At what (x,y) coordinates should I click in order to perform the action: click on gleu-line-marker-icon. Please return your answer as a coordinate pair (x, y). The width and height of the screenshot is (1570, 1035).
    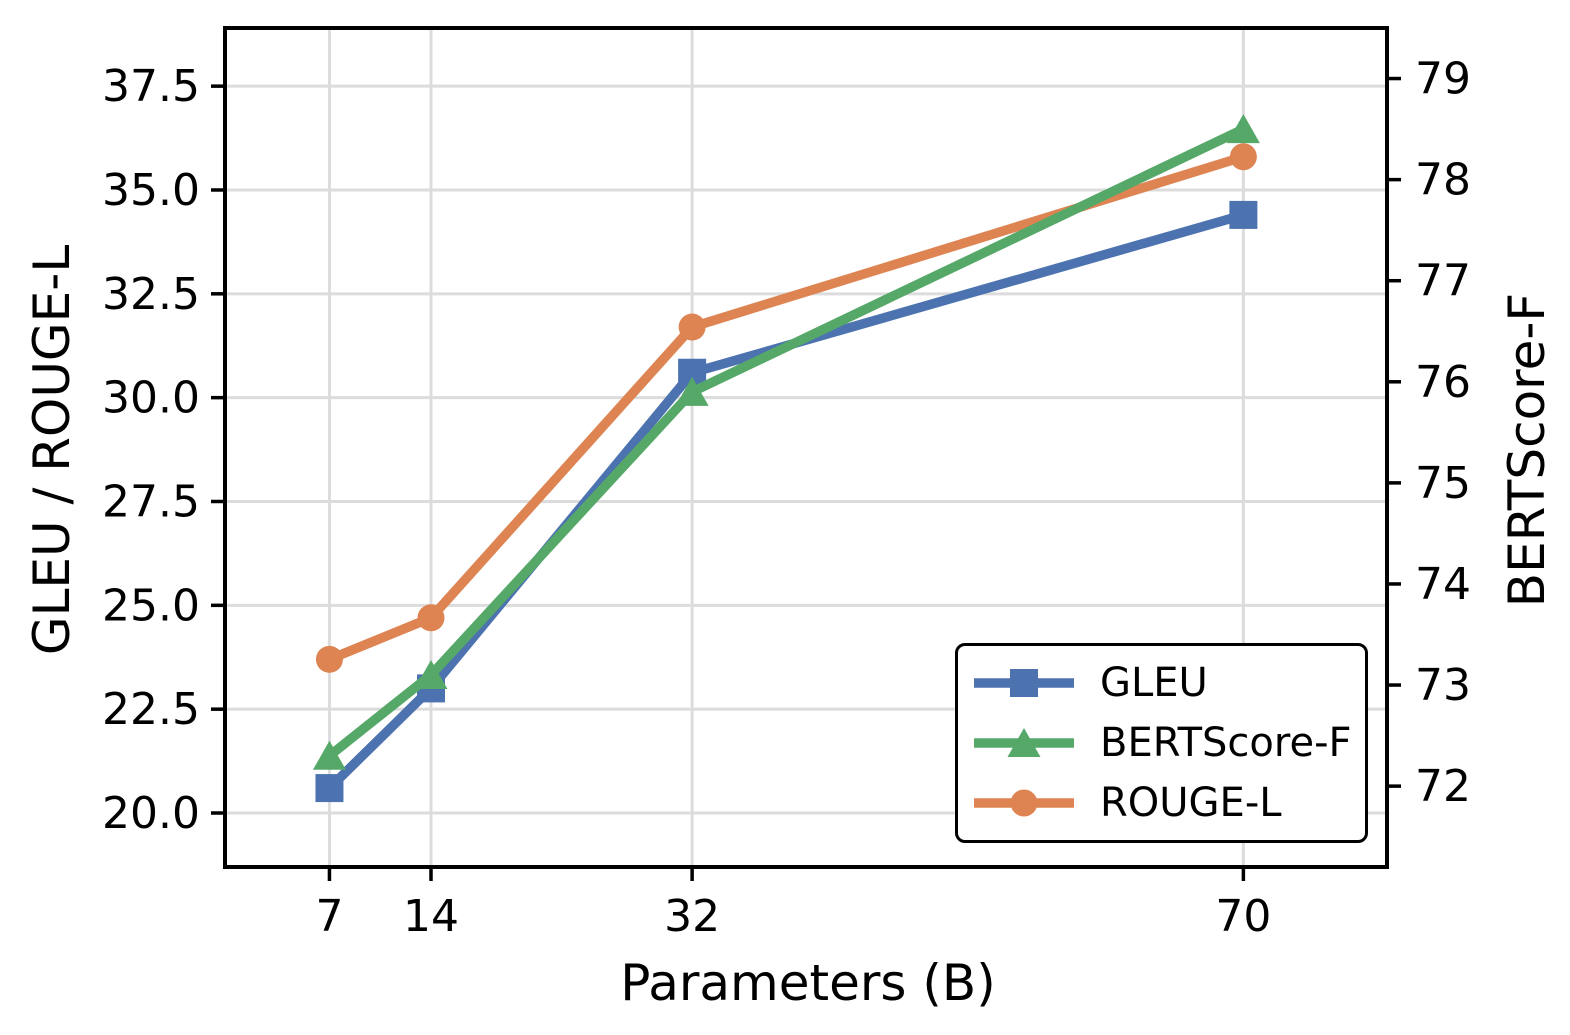
    Looking at the image, I should click on (1024, 683).